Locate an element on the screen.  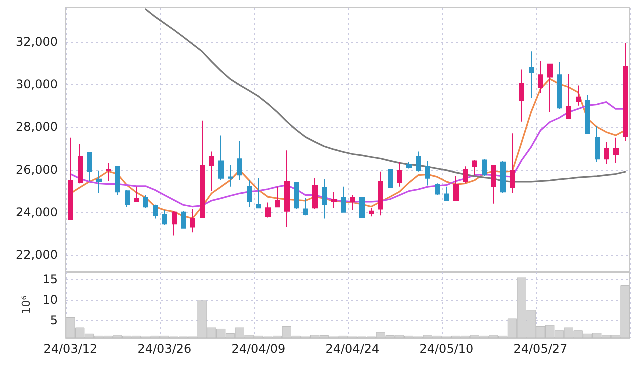
y-tick-label: 10 is located at coordinates (50, 299).